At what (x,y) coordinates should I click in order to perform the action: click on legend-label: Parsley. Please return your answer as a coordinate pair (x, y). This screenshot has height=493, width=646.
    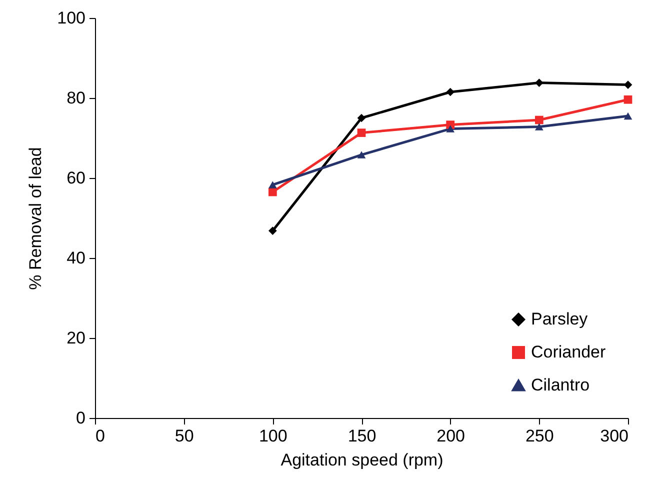
    Looking at the image, I should click on (559, 319).